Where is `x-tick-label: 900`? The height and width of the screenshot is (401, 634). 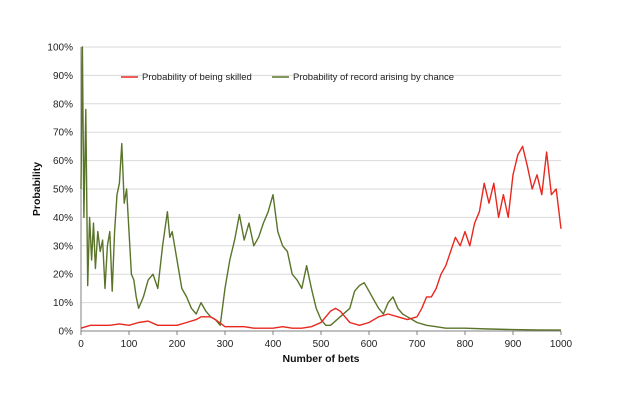
x-tick-label: 900 is located at coordinates (513, 344).